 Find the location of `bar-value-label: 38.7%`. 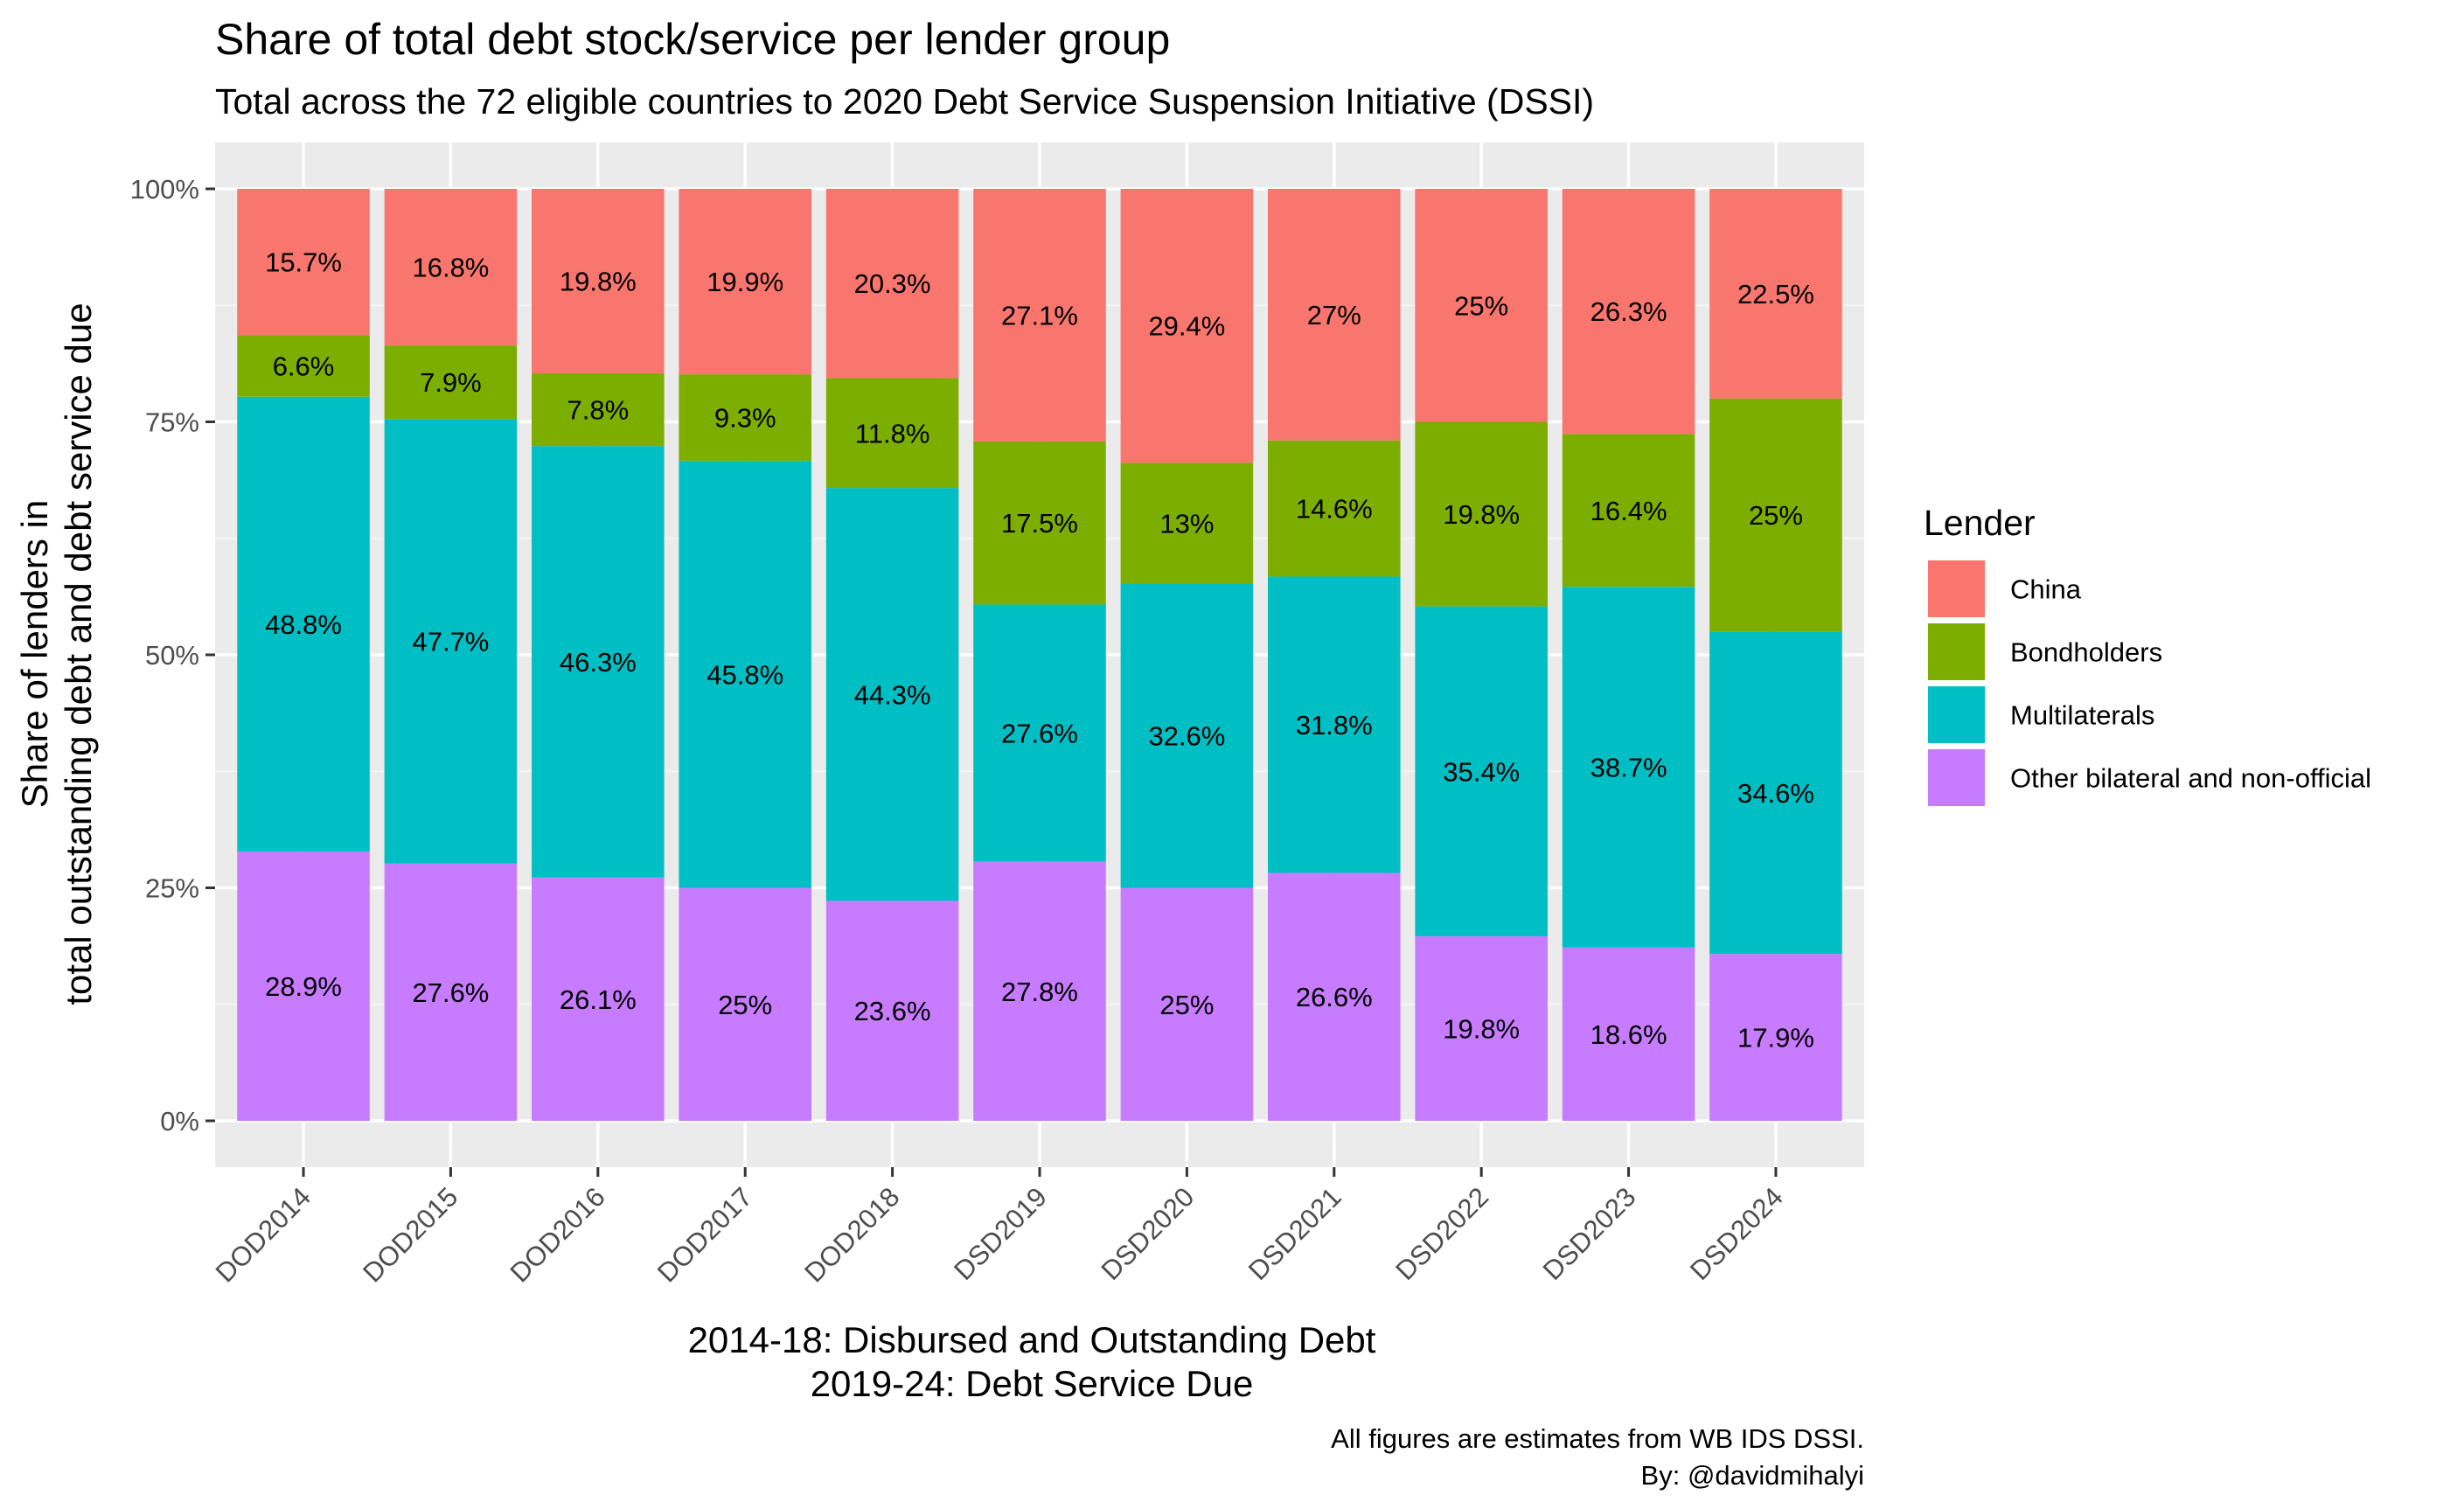

bar-value-label: 38.7% is located at coordinates (1629, 767).